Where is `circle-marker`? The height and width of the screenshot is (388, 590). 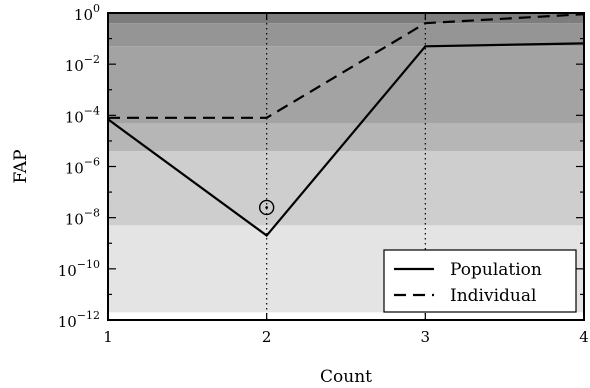
circle-marker is located at coordinates (266, 207).